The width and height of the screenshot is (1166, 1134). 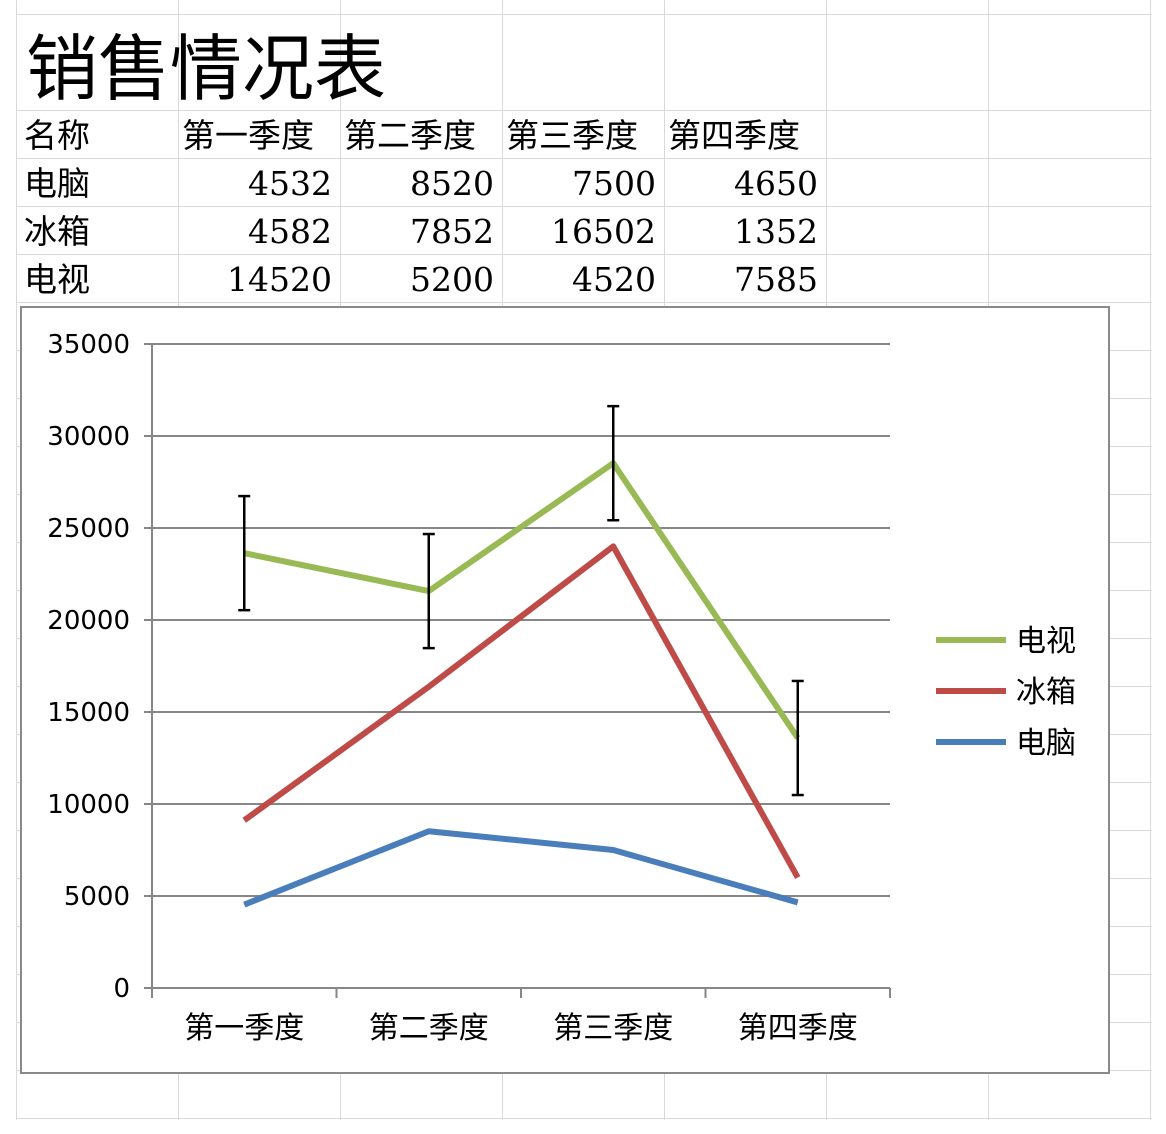 I want to click on header-cell-q3: 第三季度, so click(x=572, y=135).